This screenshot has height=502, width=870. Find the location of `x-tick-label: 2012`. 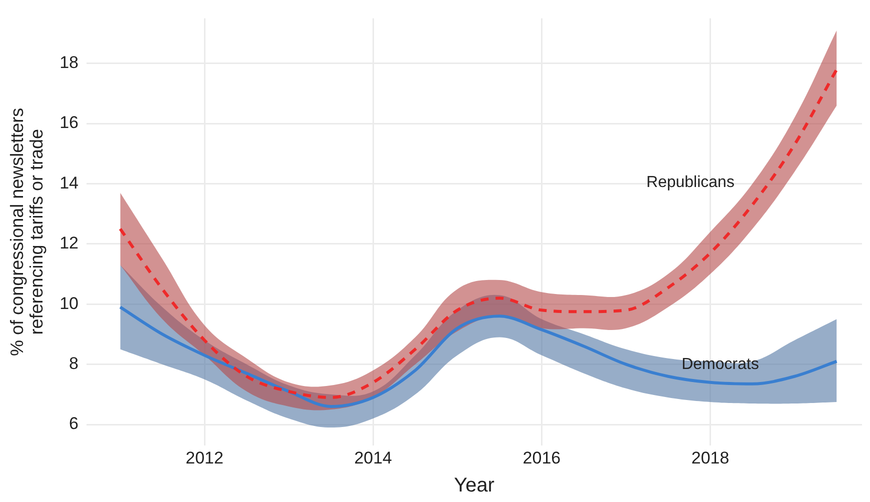

x-tick-label: 2012 is located at coordinates (205, 458).